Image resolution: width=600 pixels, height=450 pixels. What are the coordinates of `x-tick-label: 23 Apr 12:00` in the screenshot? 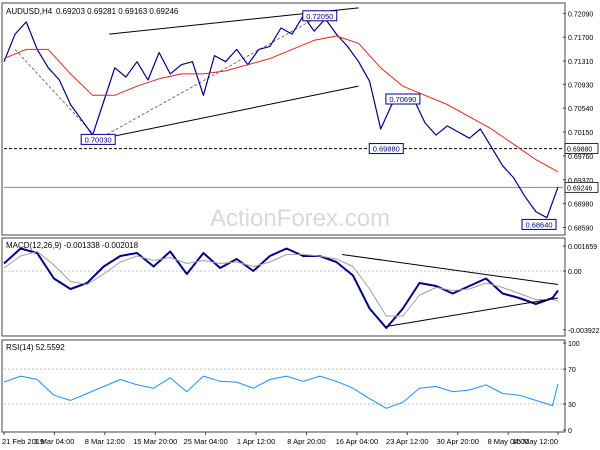 It's located at (407, 441).